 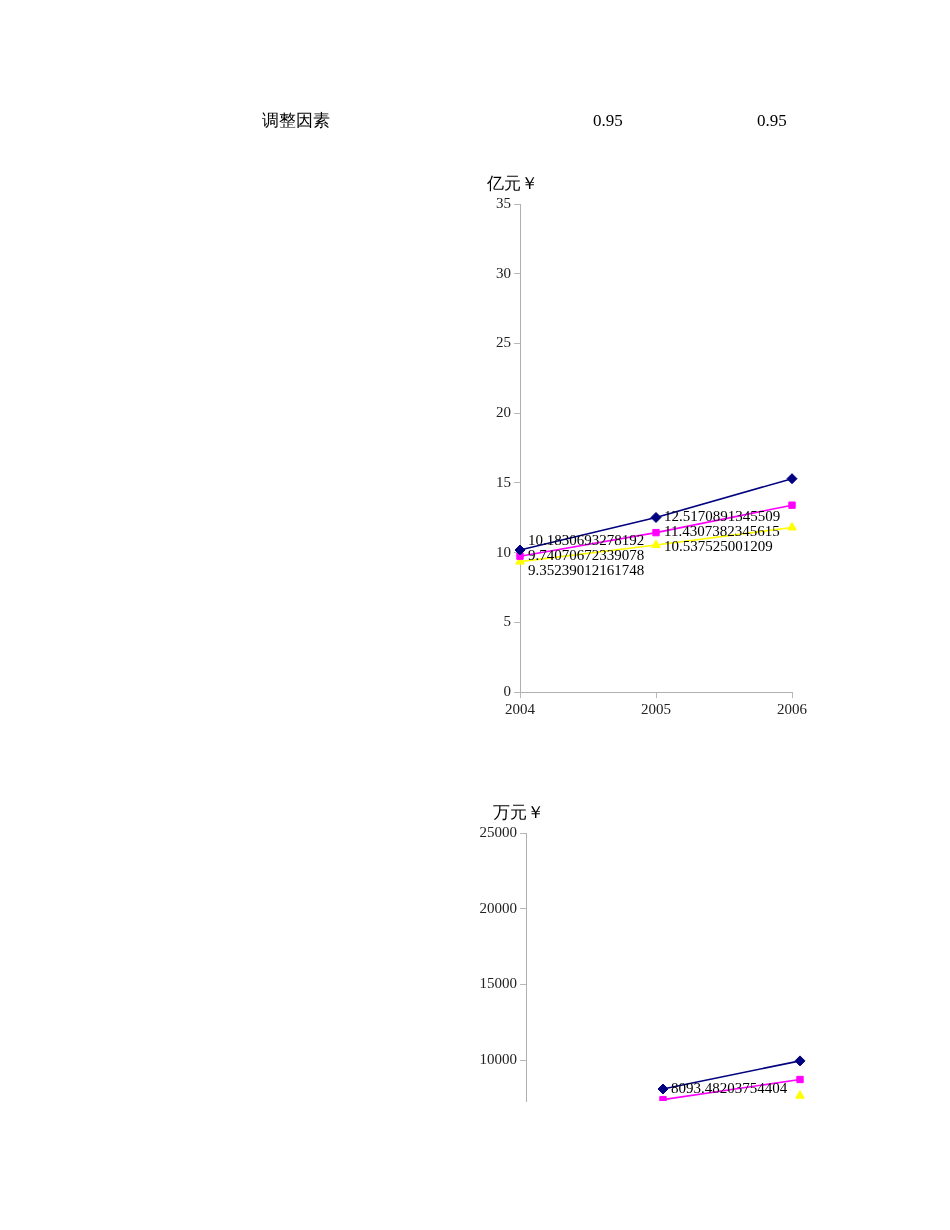 I want to click on y-tick-label: 15, so click(x=503, y=481).